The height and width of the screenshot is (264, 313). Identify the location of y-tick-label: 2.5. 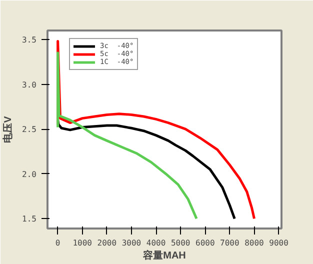
(29, 129).